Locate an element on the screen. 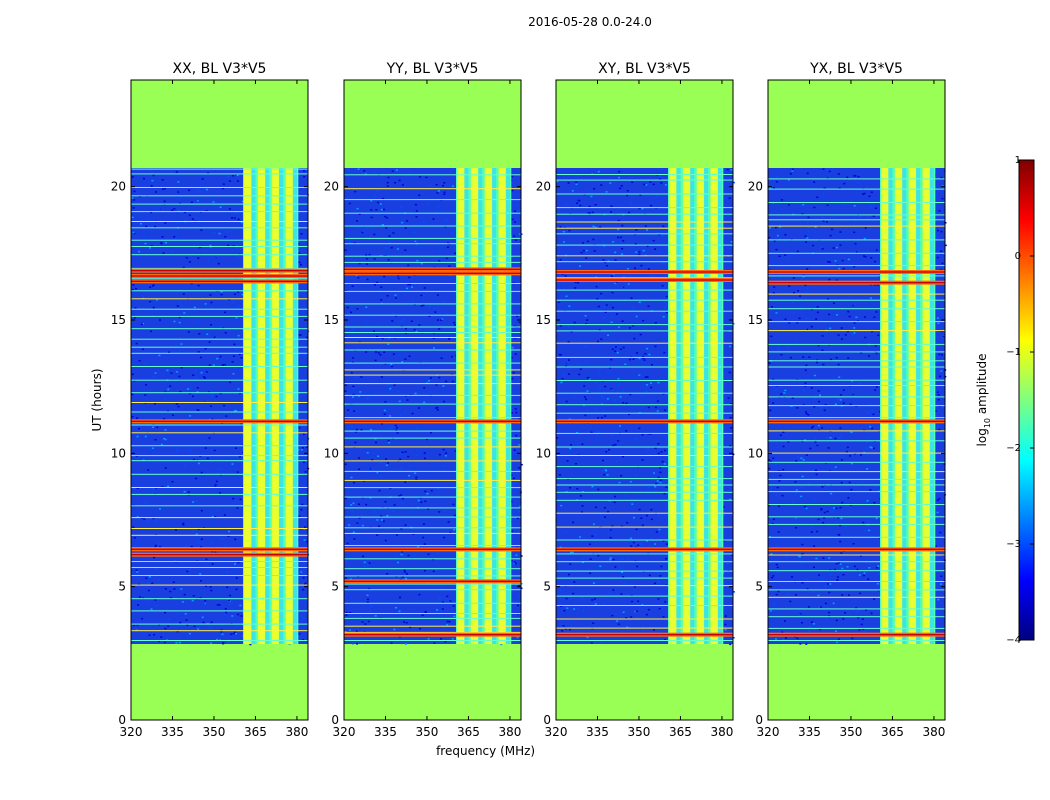  rfi-strip-dark is located at coordinates (706, 406).